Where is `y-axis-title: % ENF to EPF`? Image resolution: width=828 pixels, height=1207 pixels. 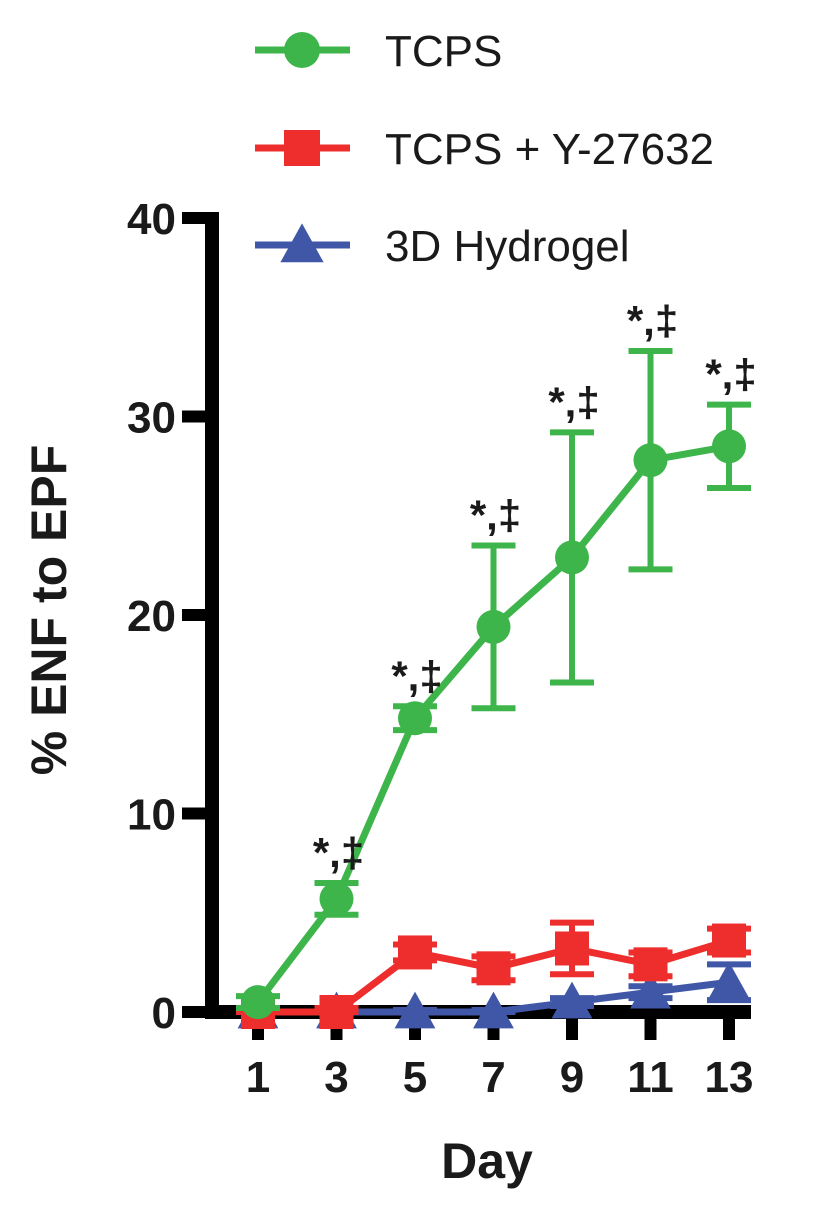 y-axis-title: % ENF to EPF is located at coordinates (49, 610).